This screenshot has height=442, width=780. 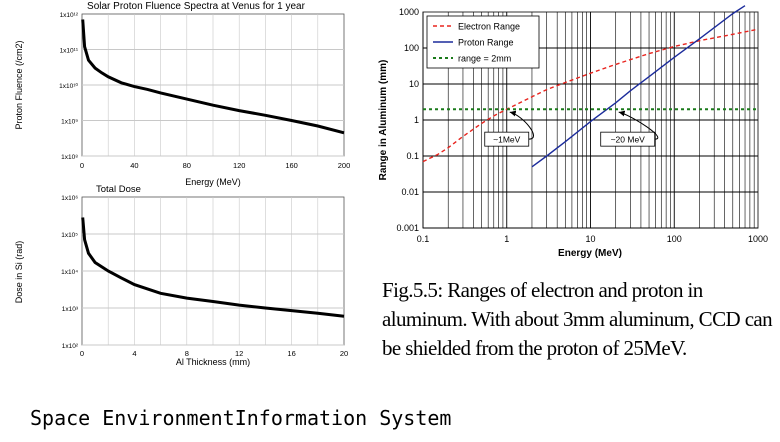 What do you see at coordinates (489, 27) in the screenshot?
I see `legend-label: Electron Range` at bounding box center [489, 27].